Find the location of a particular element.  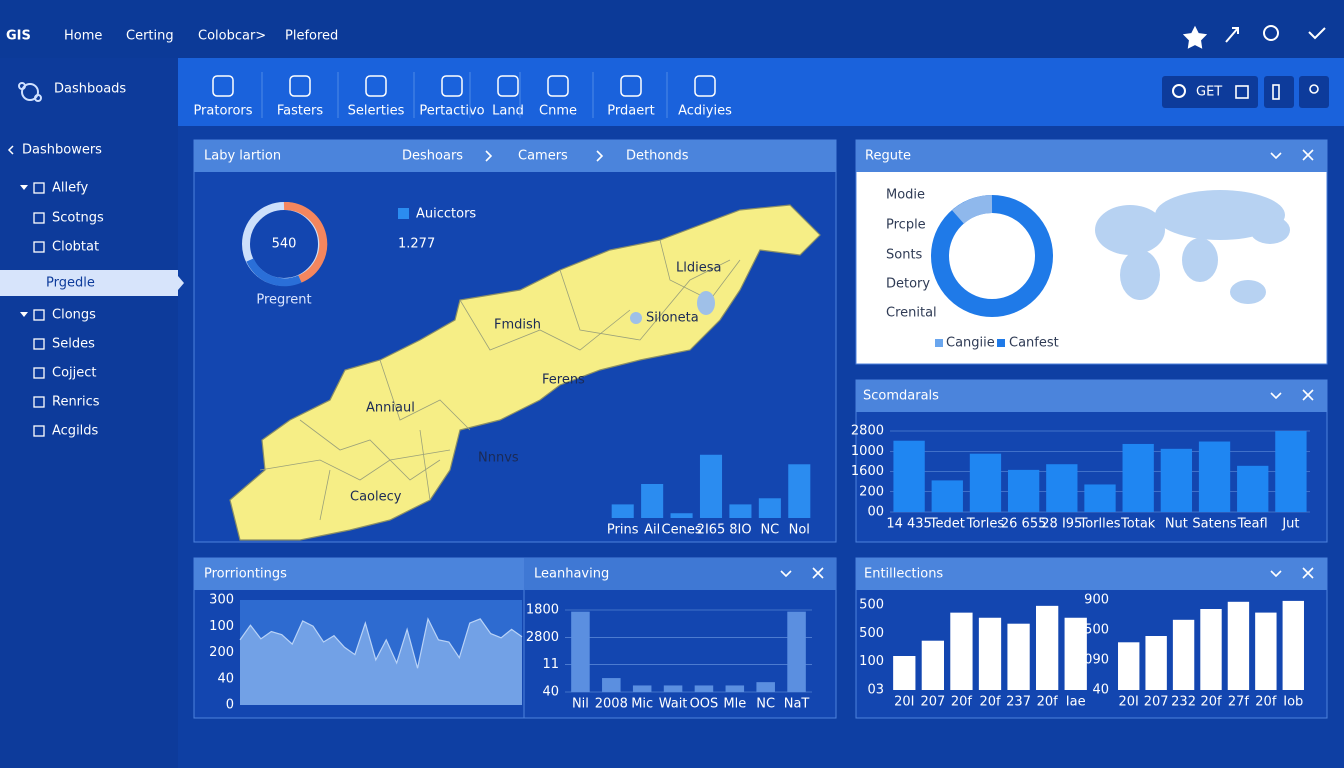

search-button is located at coordinates (1210, 92).